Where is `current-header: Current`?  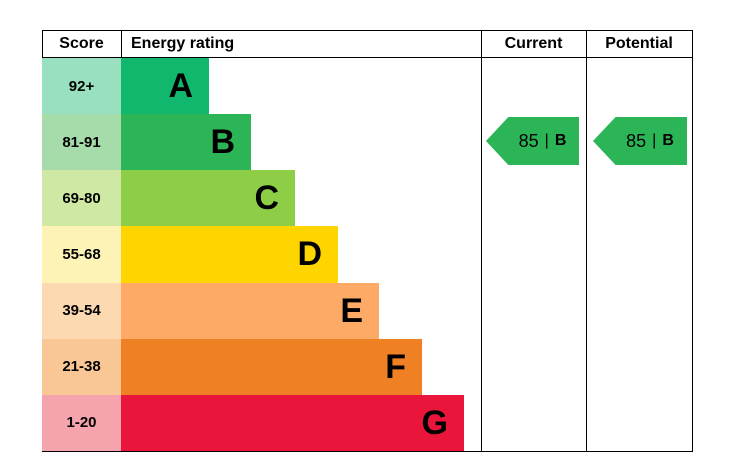
current-header: Current is located at coordinates (533, 43).